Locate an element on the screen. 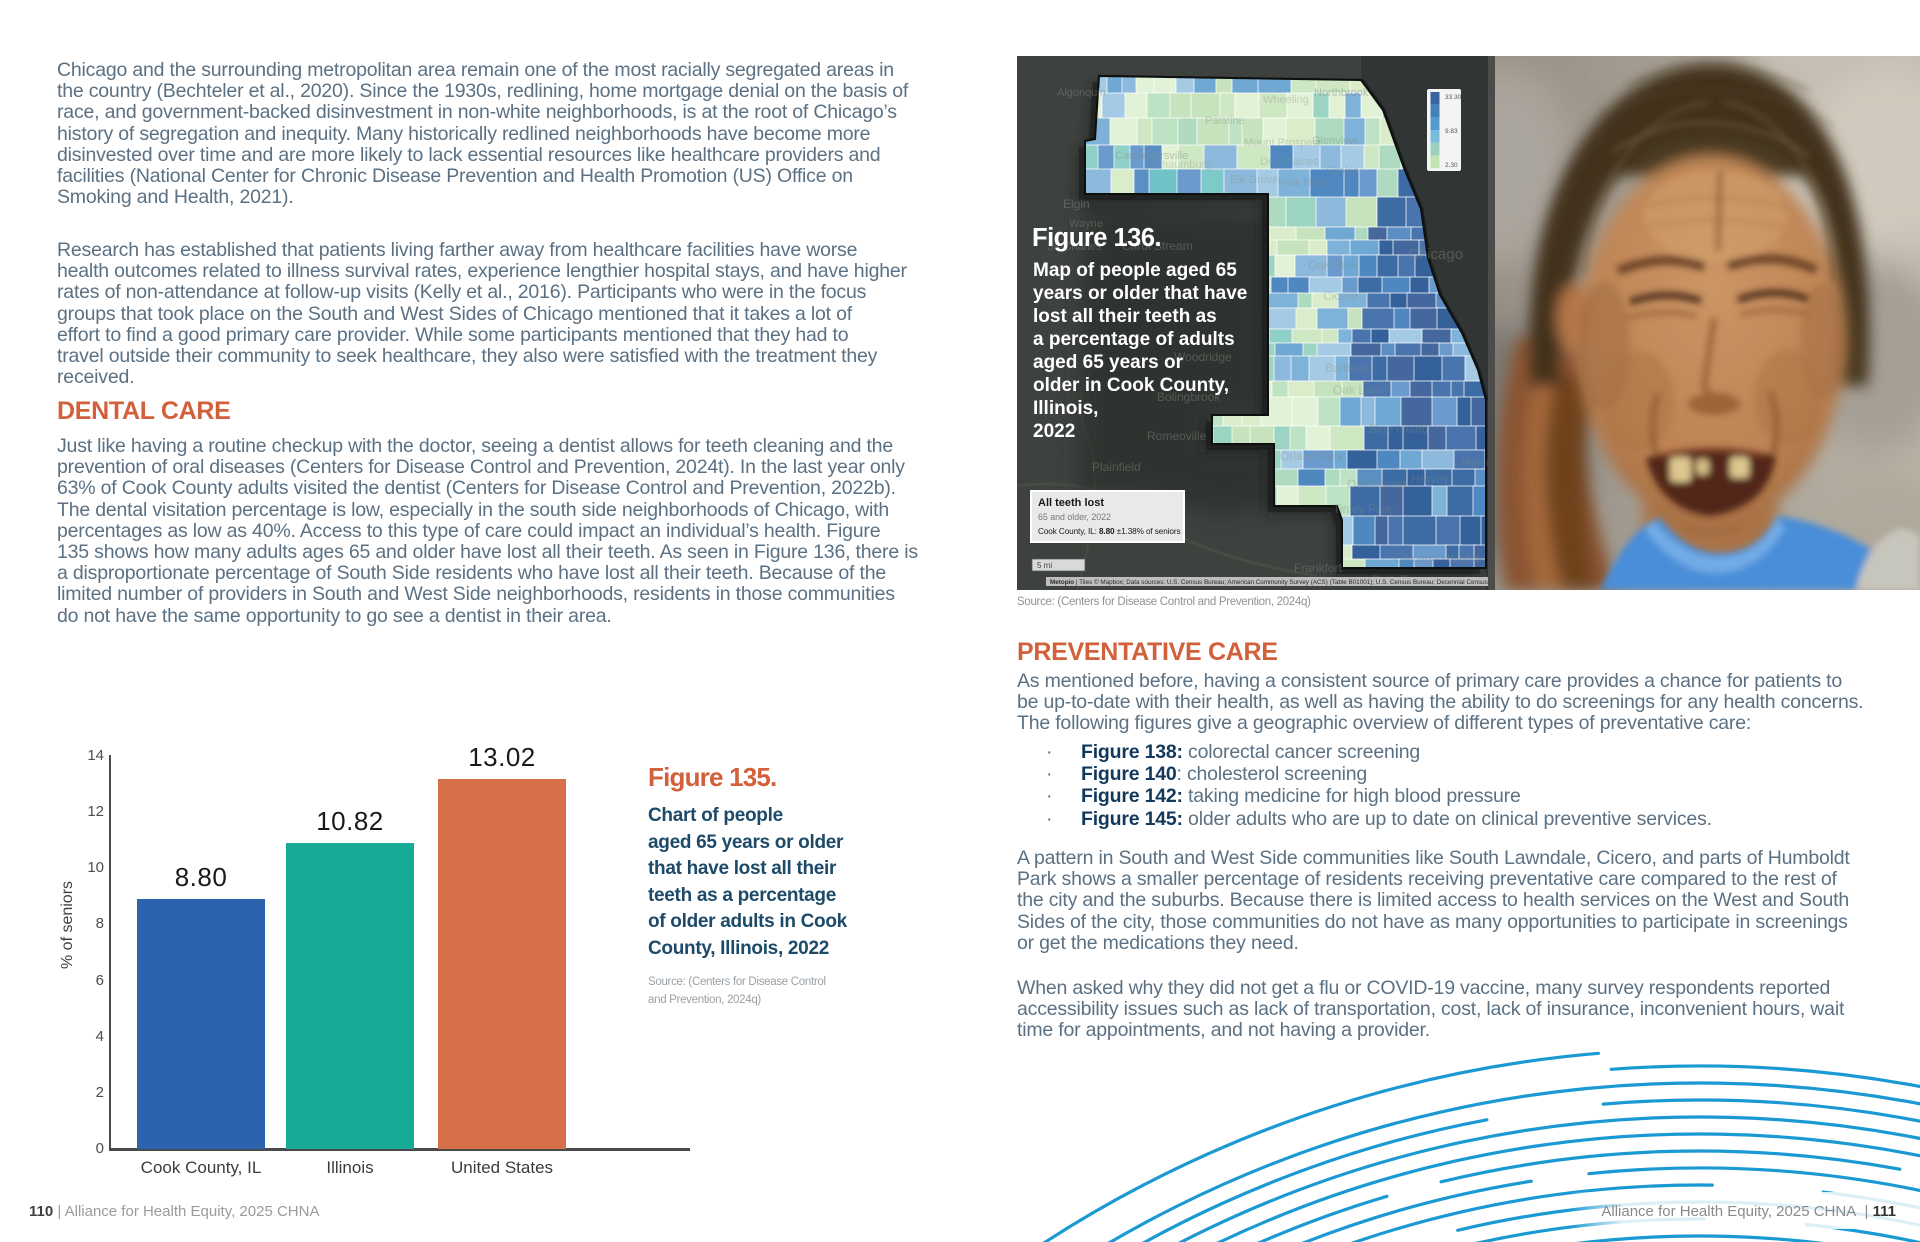  svg-text: All teeth lost is located at coordinates (1071, 503).